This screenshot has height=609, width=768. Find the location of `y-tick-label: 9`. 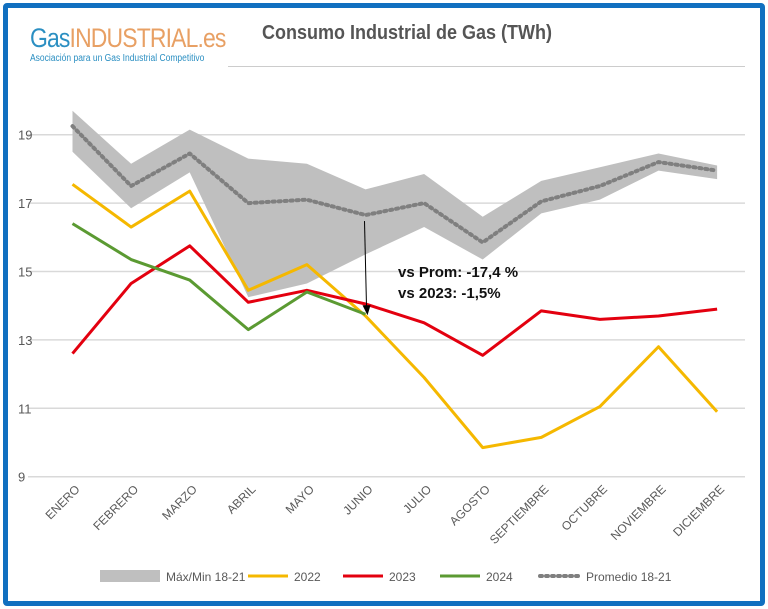

y-tick-label: 9 is located at coordinates (21, 477).